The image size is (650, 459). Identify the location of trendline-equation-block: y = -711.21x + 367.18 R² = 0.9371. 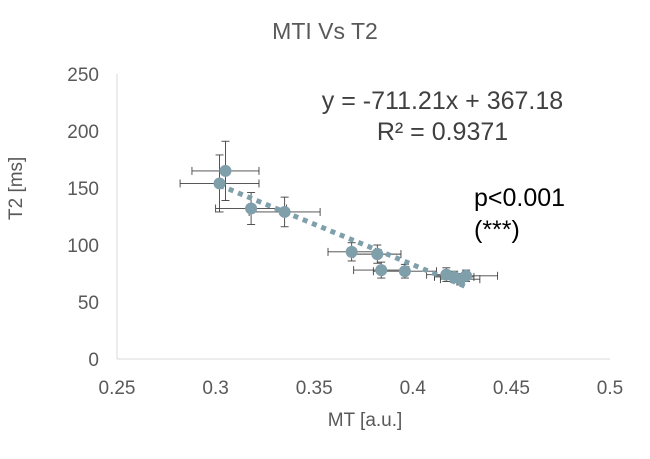
(442, 117).